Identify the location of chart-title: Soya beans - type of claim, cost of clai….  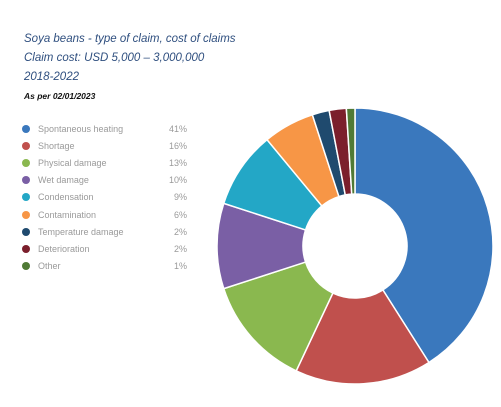
(130, 39).